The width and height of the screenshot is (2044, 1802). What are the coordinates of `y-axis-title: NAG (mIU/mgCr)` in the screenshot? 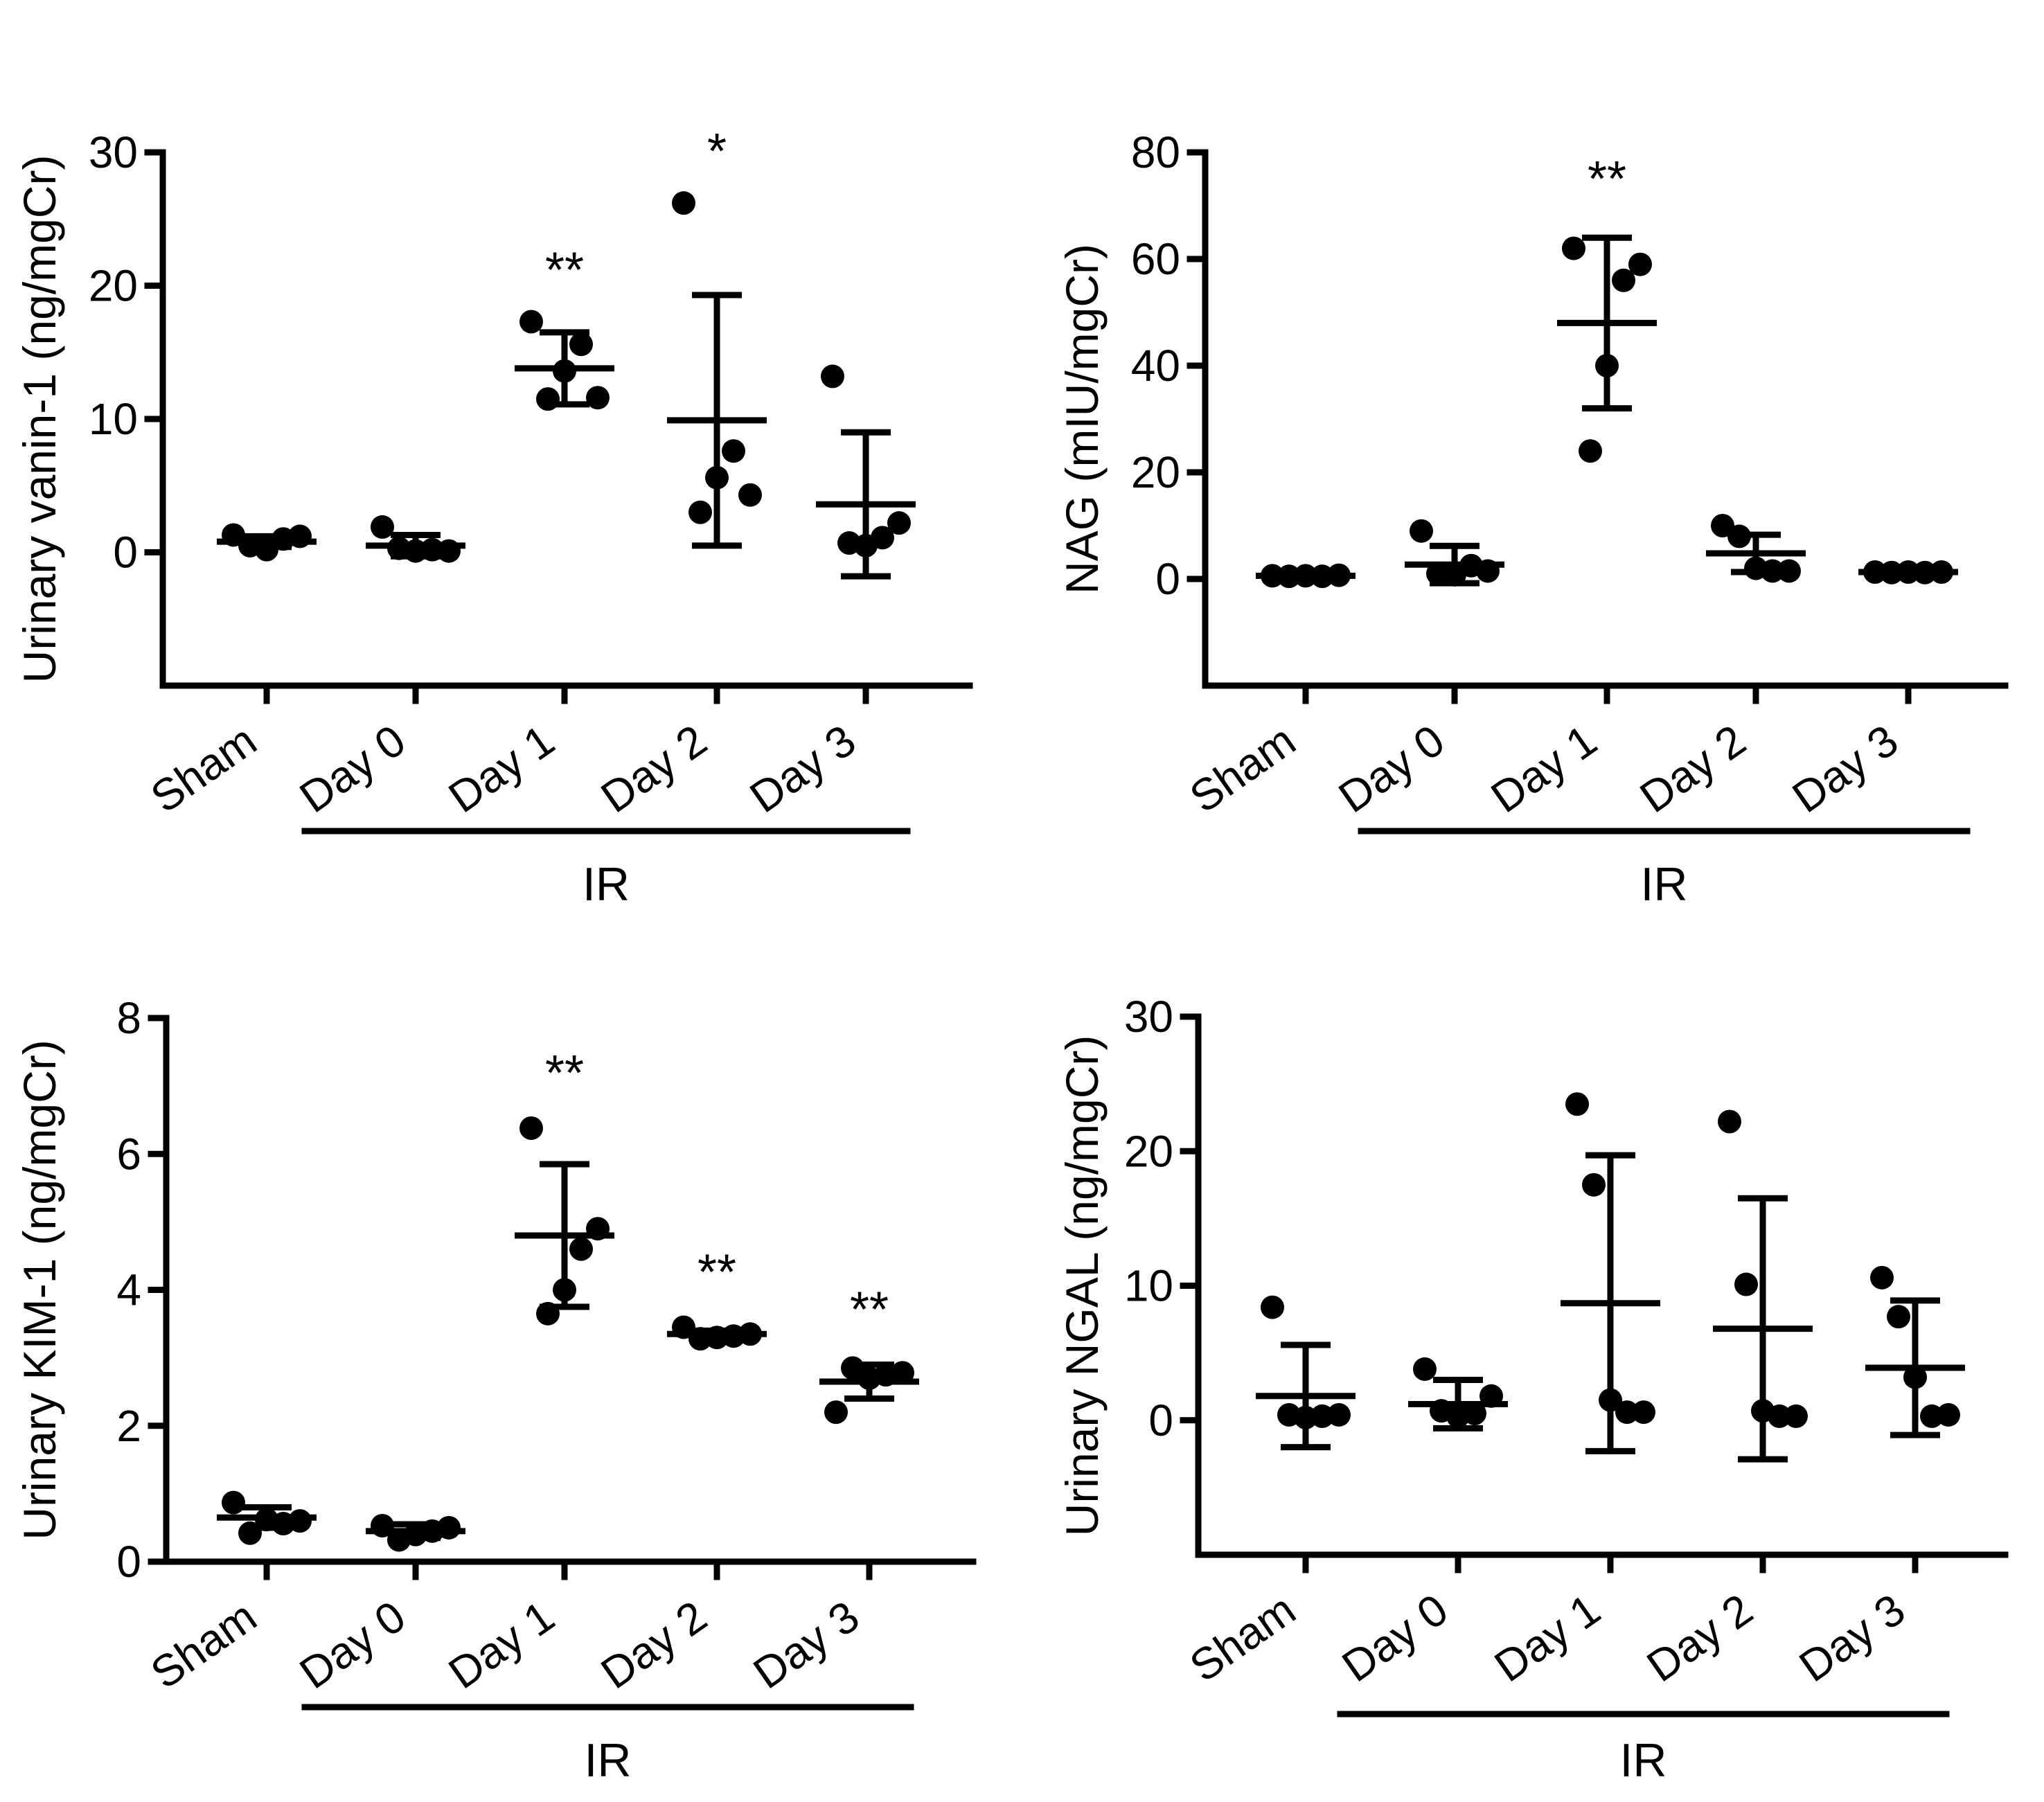 It's located at (1082, 419).